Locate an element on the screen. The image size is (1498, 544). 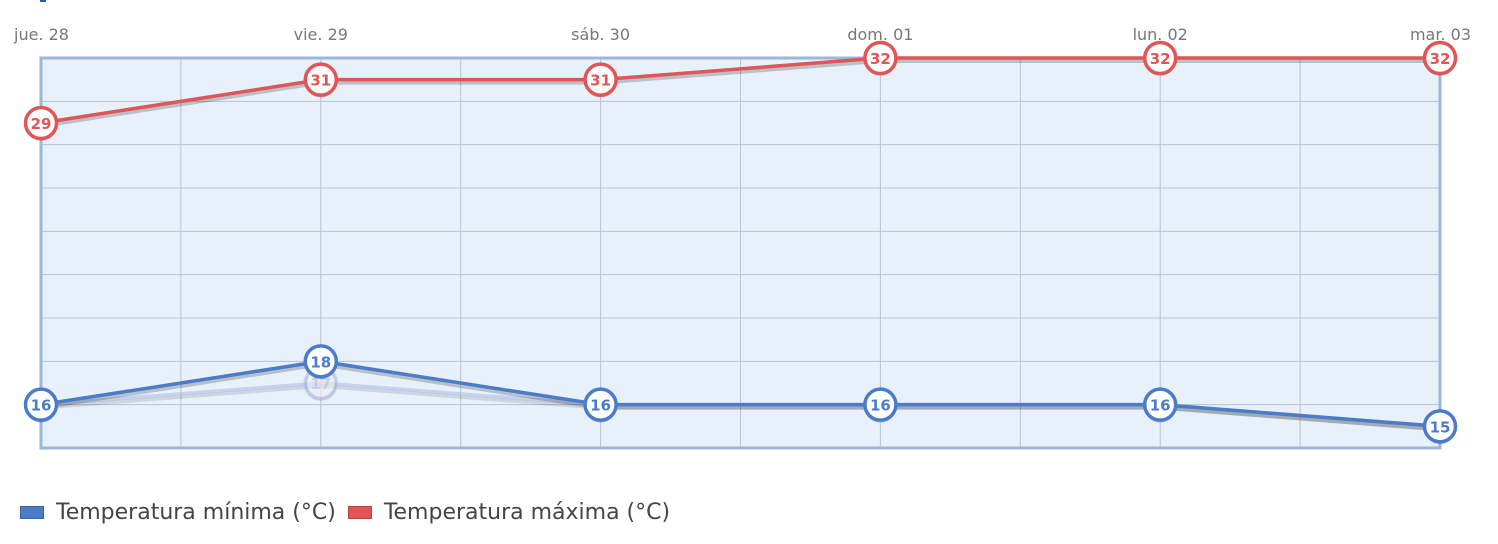
legend-label-min: Temperatura mínima (°C) is located at coordinates (196, 512).